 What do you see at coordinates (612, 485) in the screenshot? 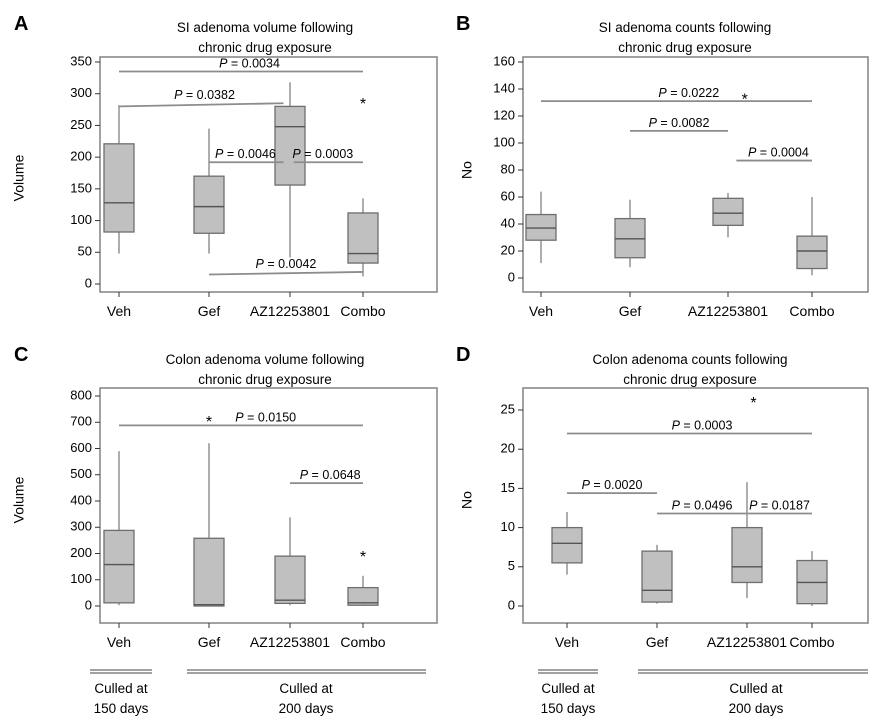
I see `p-value-label: P = 0.0020` at bounding box center [612, 485].